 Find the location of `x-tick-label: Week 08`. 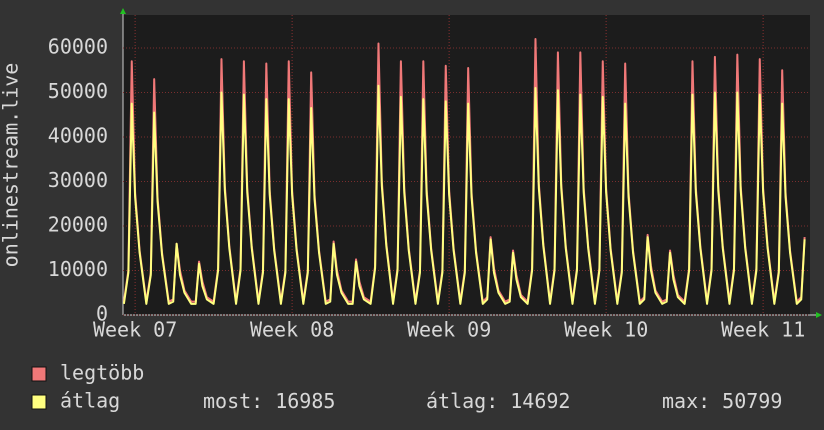

x-tick-label: Week 08 is located at coordinates (292, 330).